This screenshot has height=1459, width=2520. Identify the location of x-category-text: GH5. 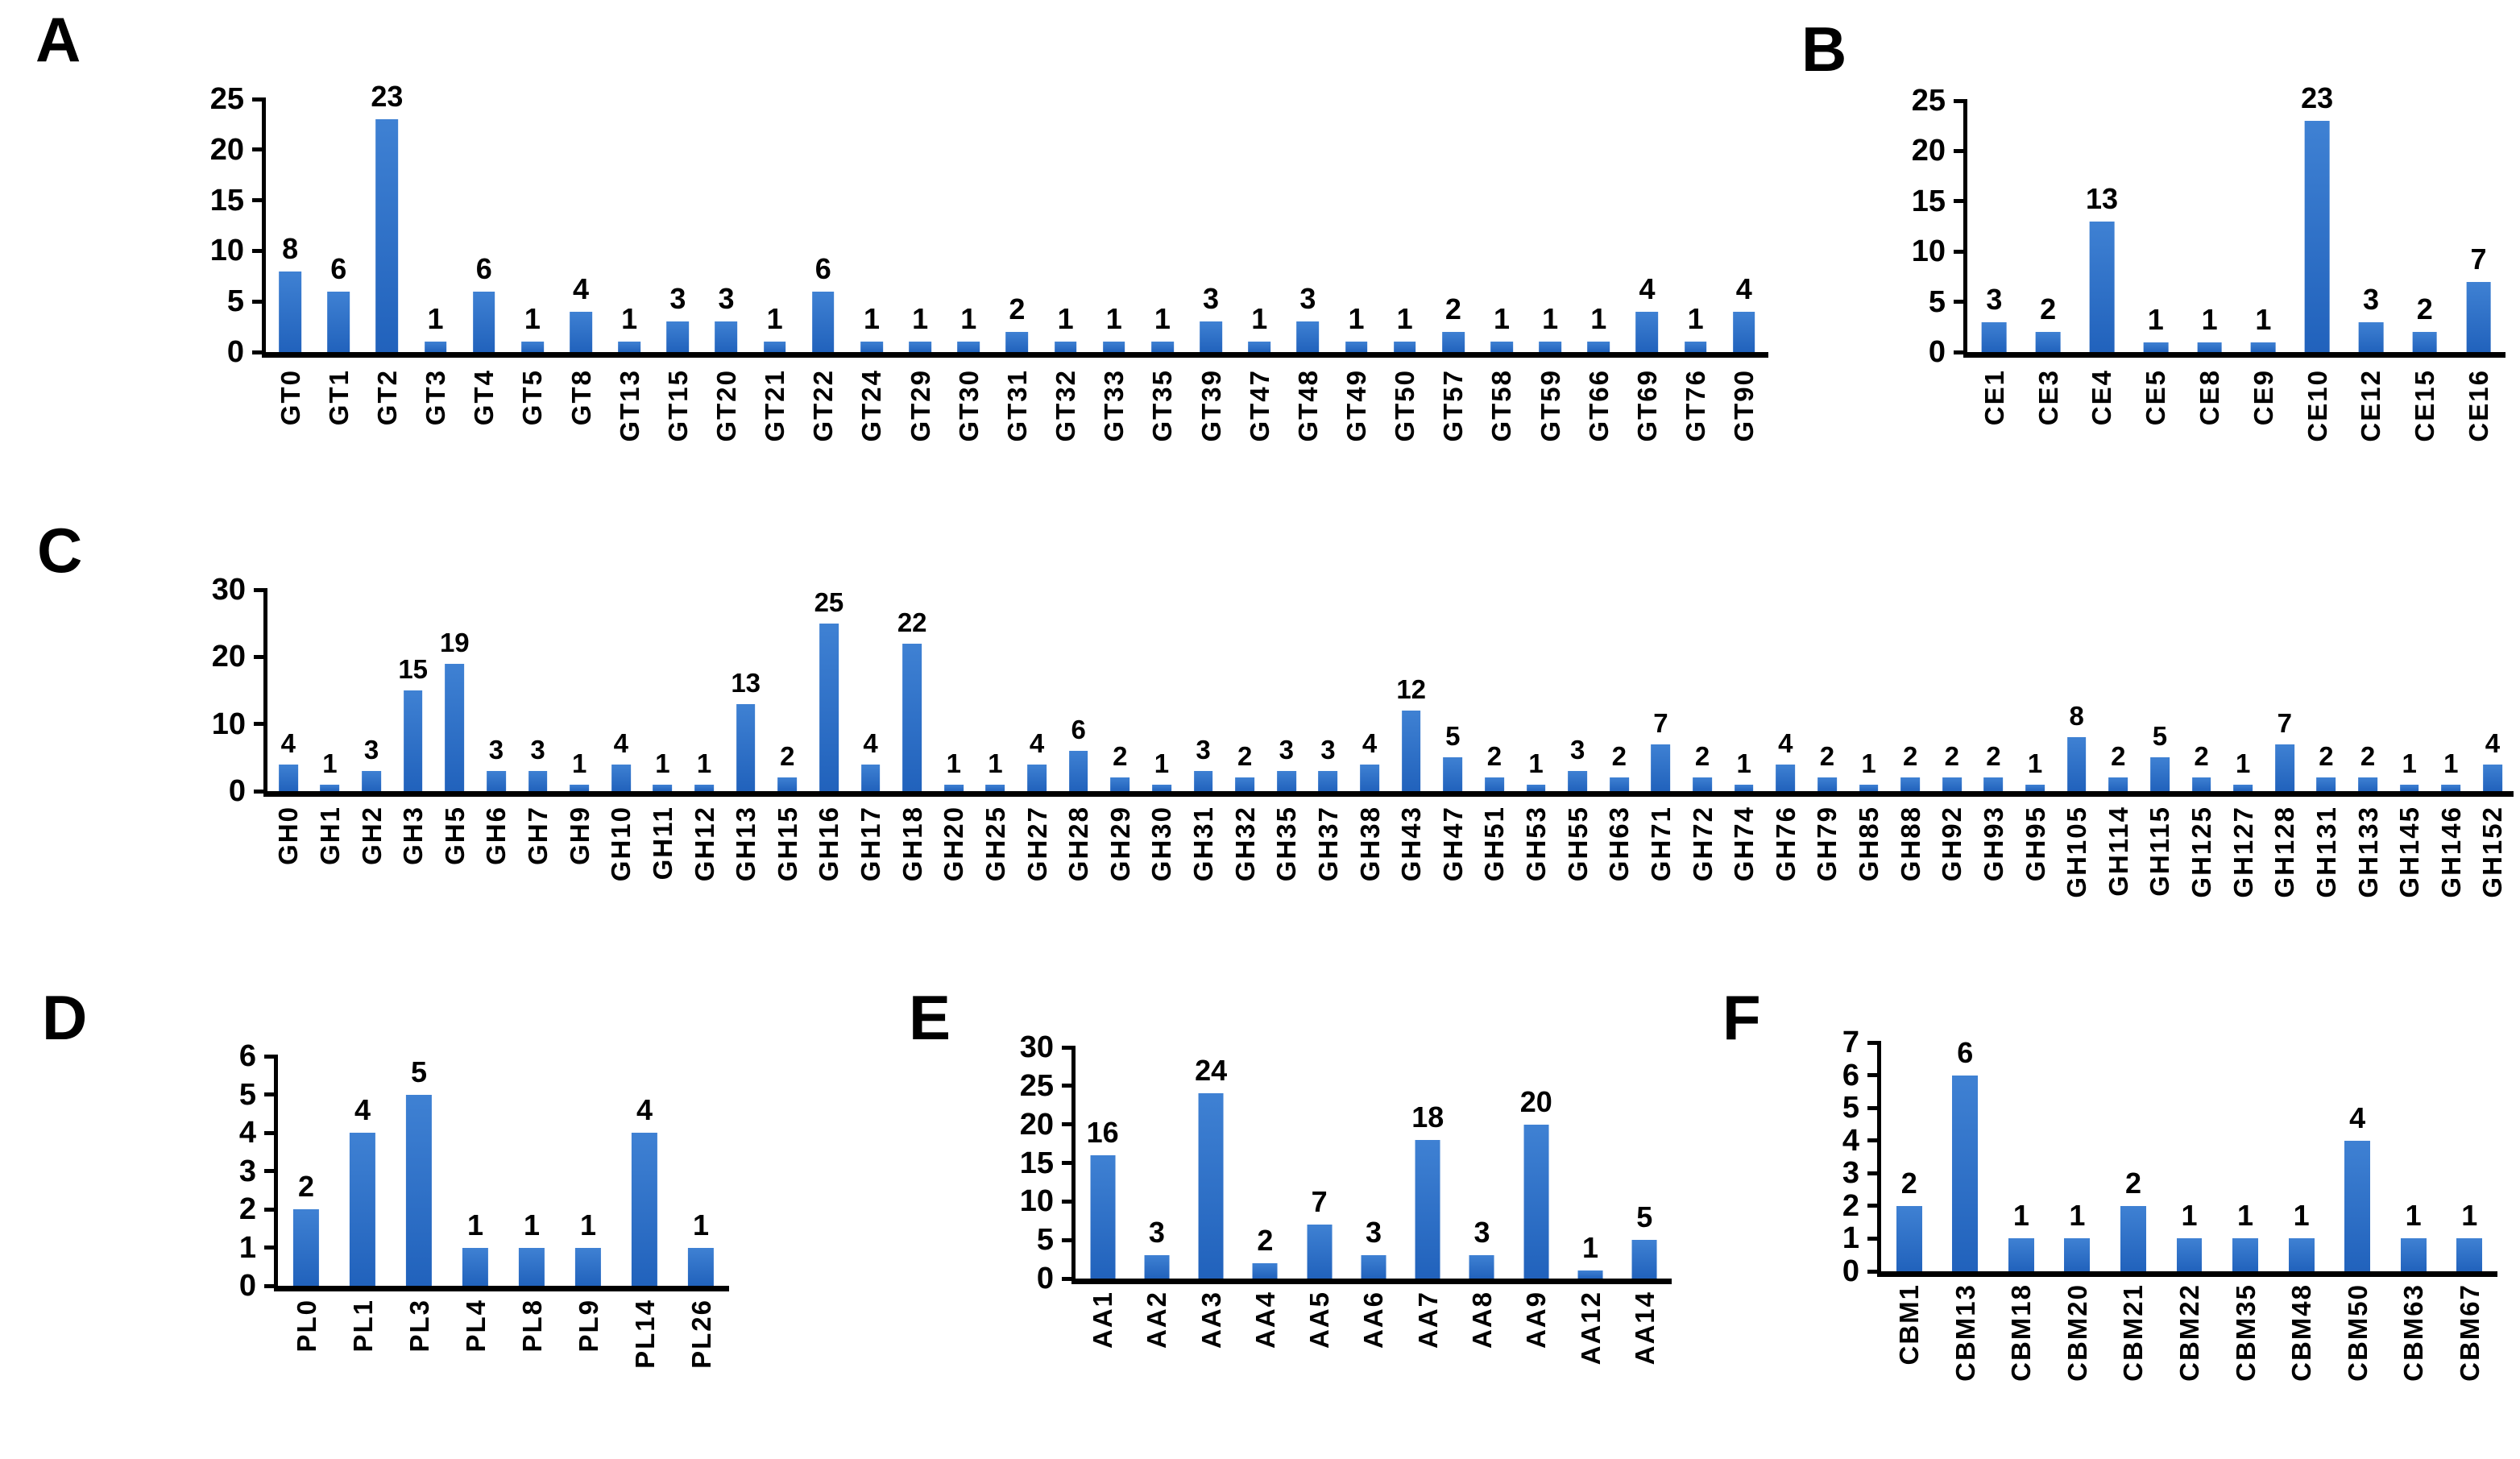
(454, 835).